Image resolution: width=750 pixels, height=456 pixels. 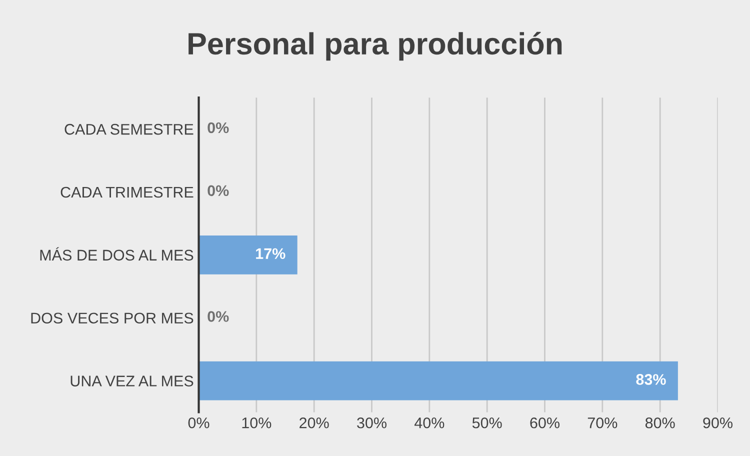 I want to click on data-label: 83%, so click(x=651, y=379).